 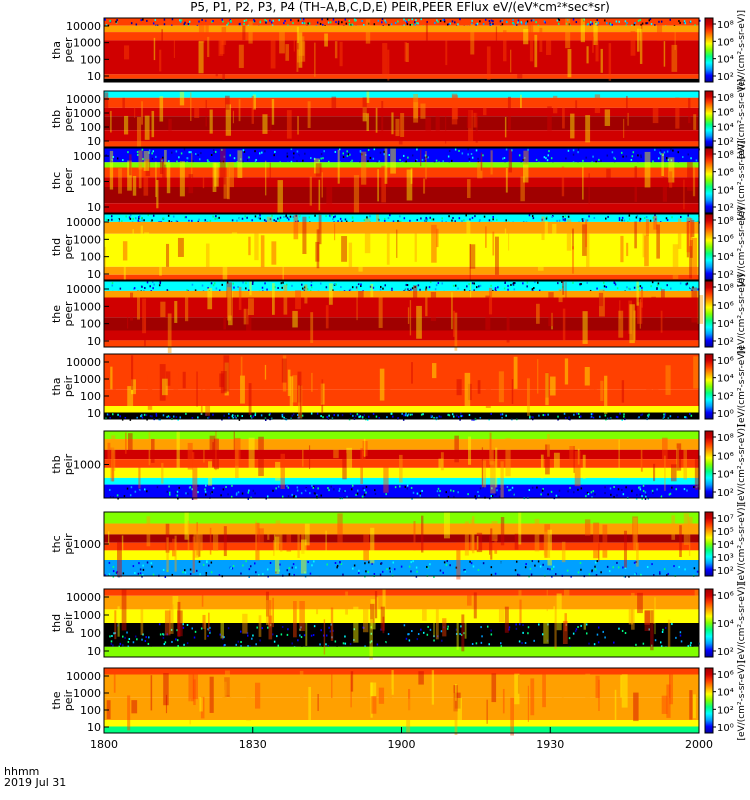 What do you see at coordinates (725, 728) in the screenshot?
I see `colorbar-tick-label: 10⁰` at bounding box center [725, 728].